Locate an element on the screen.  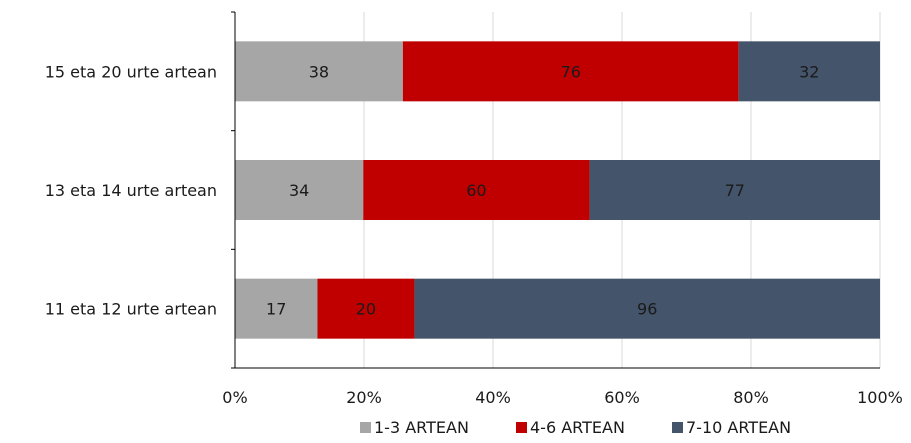
x-tick-label: 80% is located at coordinates (751, 397).